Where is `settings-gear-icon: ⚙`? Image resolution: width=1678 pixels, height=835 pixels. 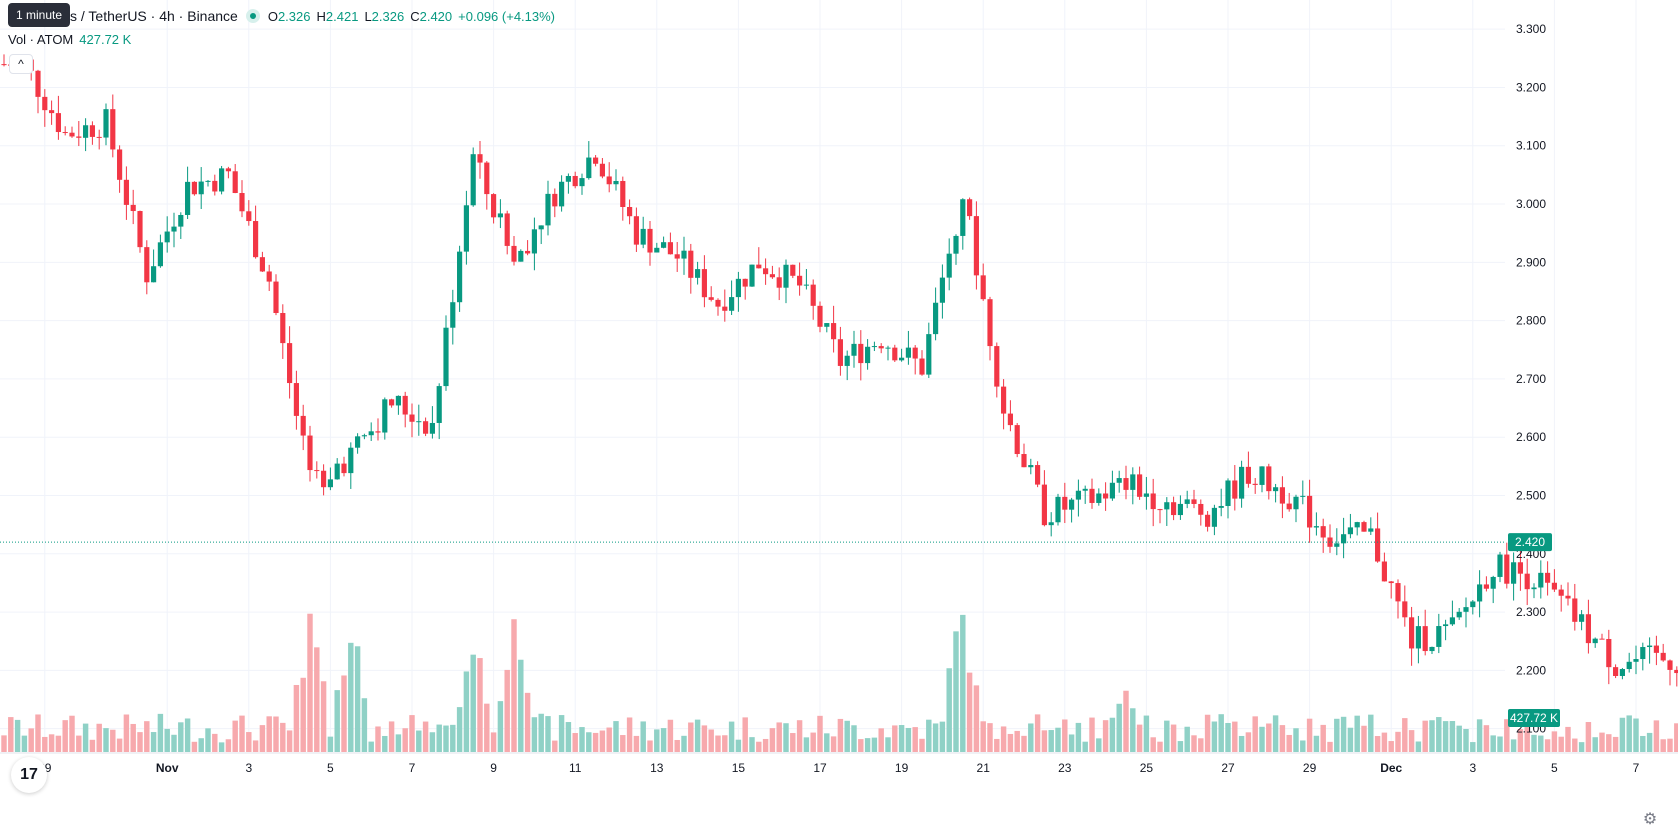
settings-gear-icon: ⚙ is located at coordinates (1650, 819).